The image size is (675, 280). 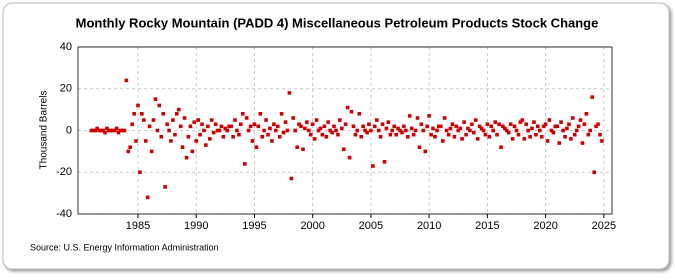 What do you see at coordinates (64, 214) in the screenshot?
I see `y-tick-label: -40` at bounding box center [64, 214].